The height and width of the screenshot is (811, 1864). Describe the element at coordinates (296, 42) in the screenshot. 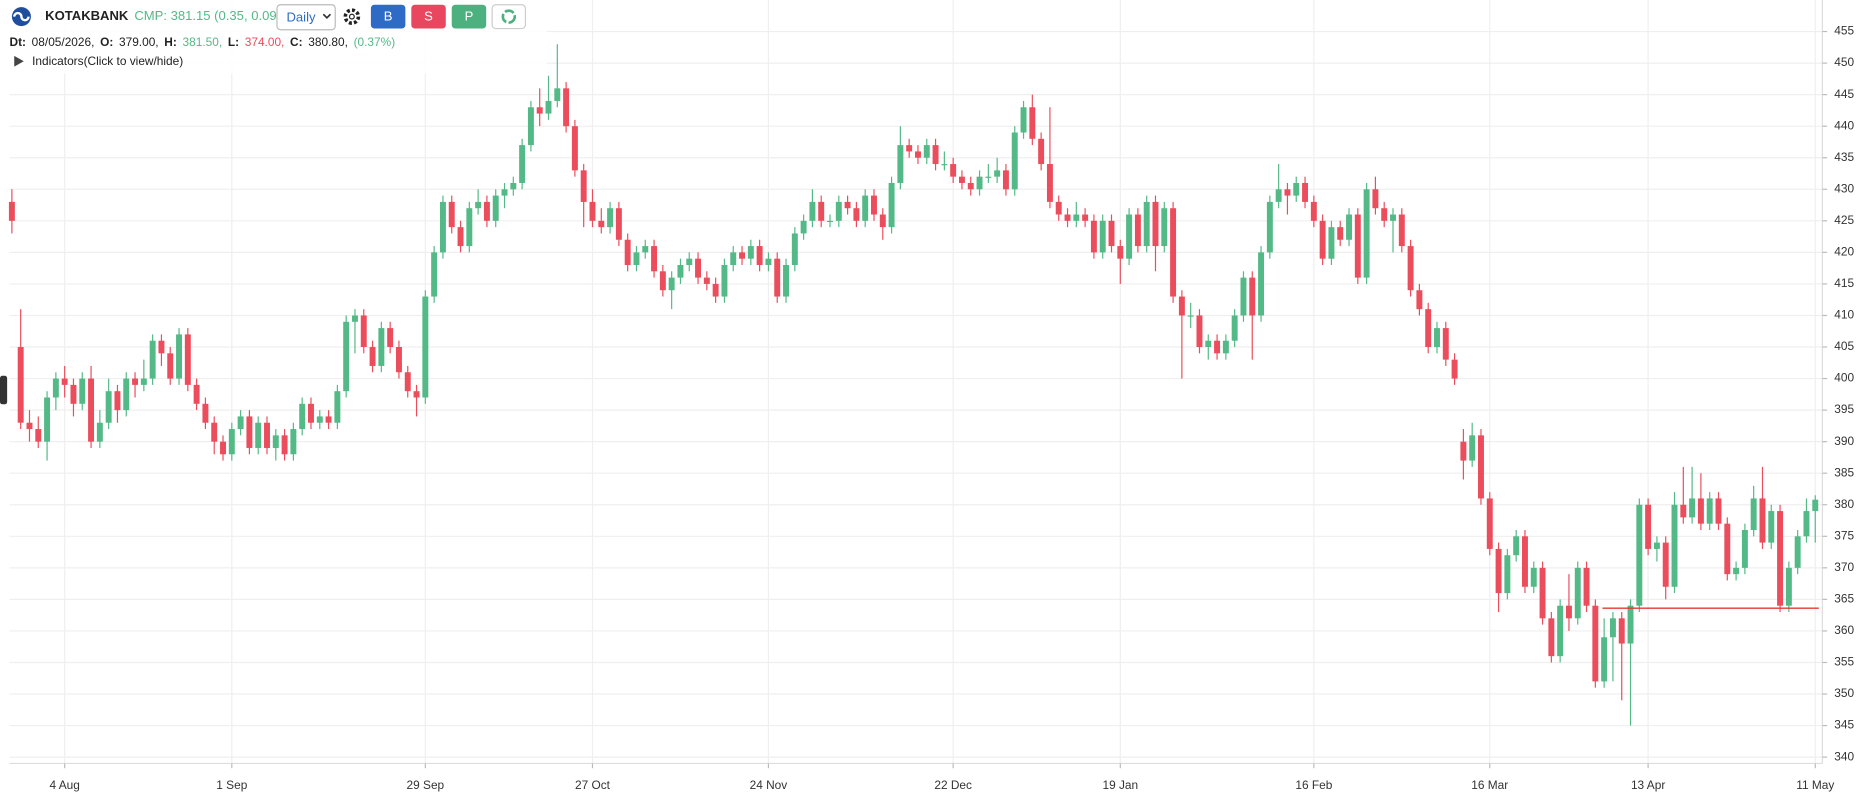

I see `info-label: C:` at that location.